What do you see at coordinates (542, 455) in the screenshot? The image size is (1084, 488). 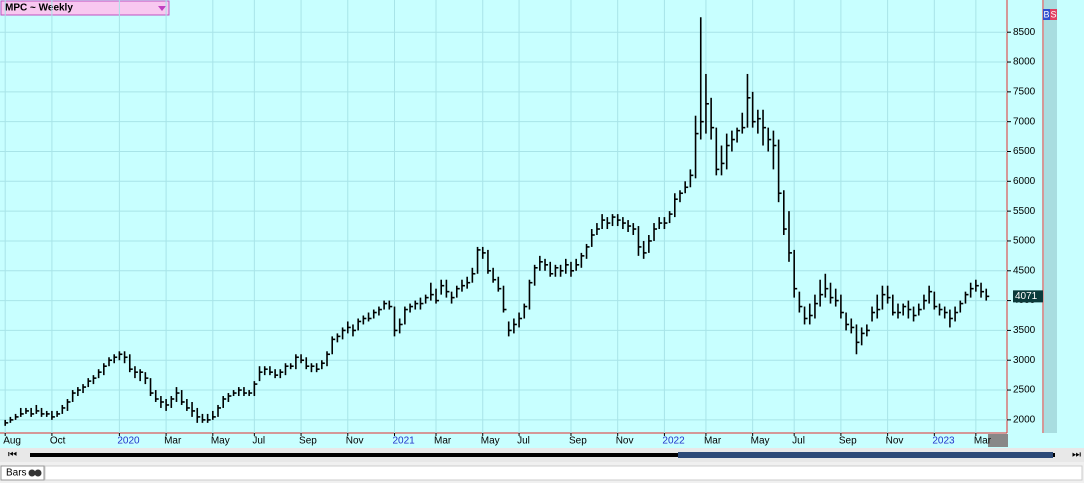 I see `scroll-track` at bounding box center [542, 455].